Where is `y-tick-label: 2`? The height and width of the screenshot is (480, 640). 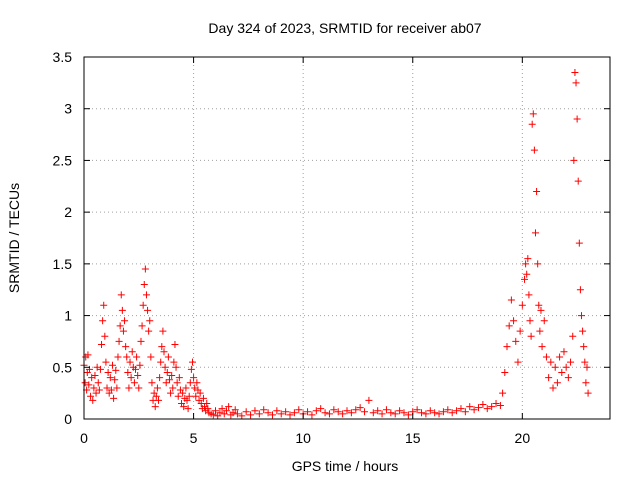
y-tick-label: 2 is located at coordinates (68, 212).